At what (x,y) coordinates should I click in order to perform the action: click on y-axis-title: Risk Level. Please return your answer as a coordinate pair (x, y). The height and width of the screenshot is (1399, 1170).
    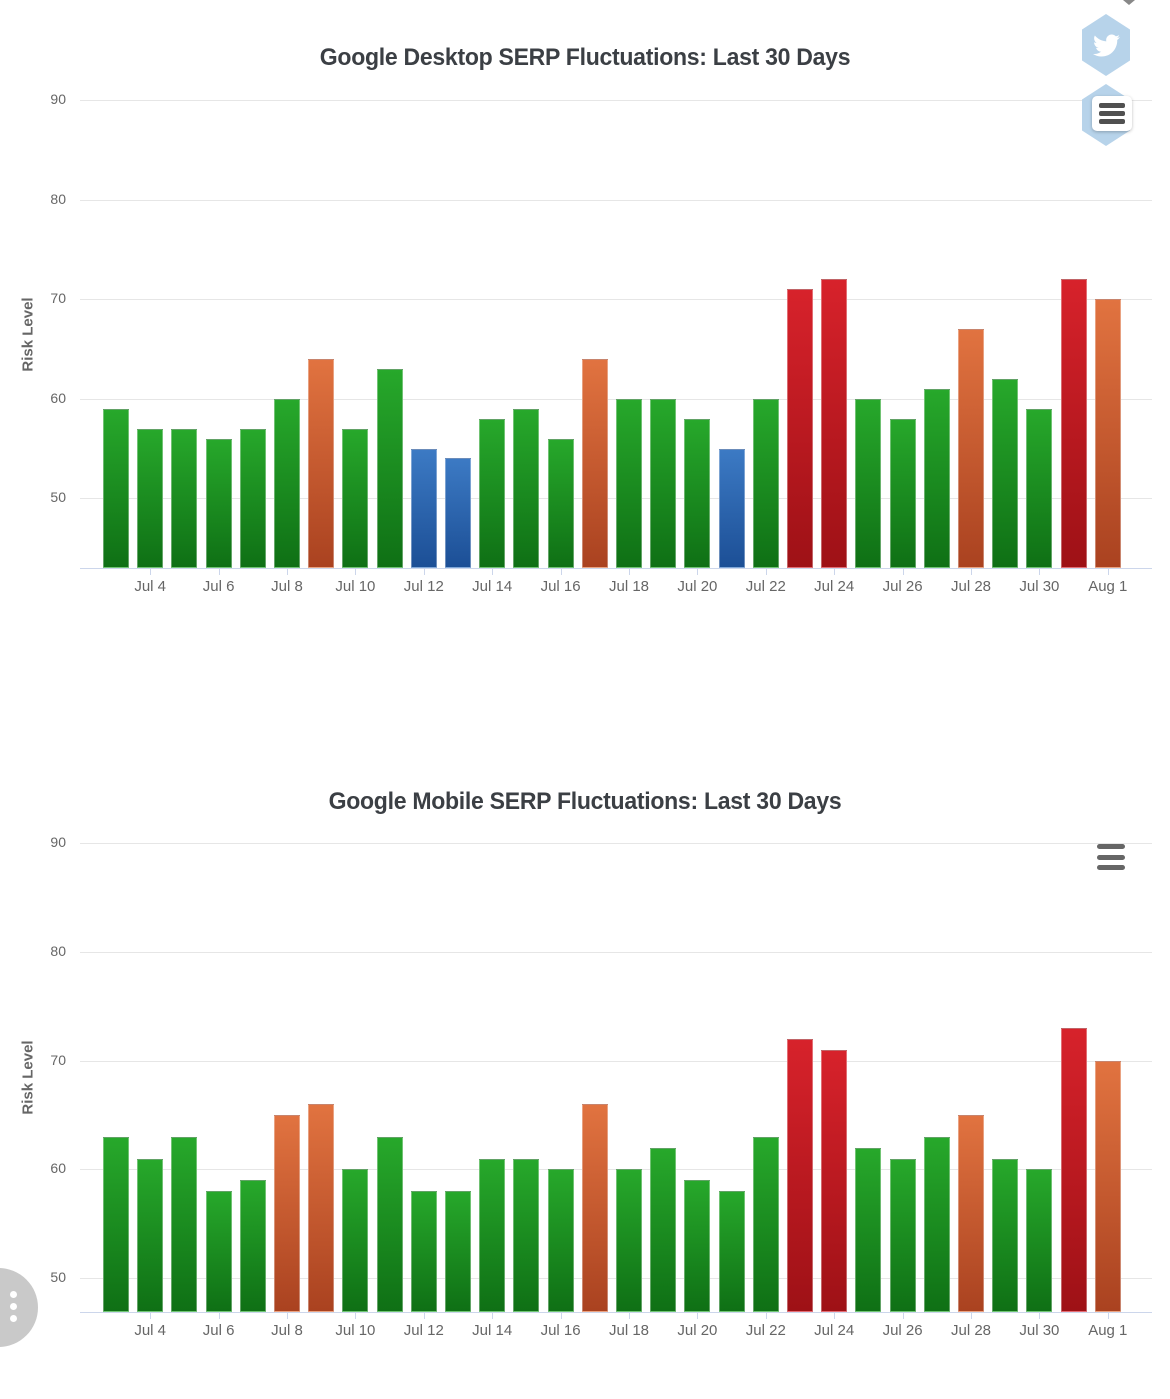
    Looking at the image, I should click on (28, 334).